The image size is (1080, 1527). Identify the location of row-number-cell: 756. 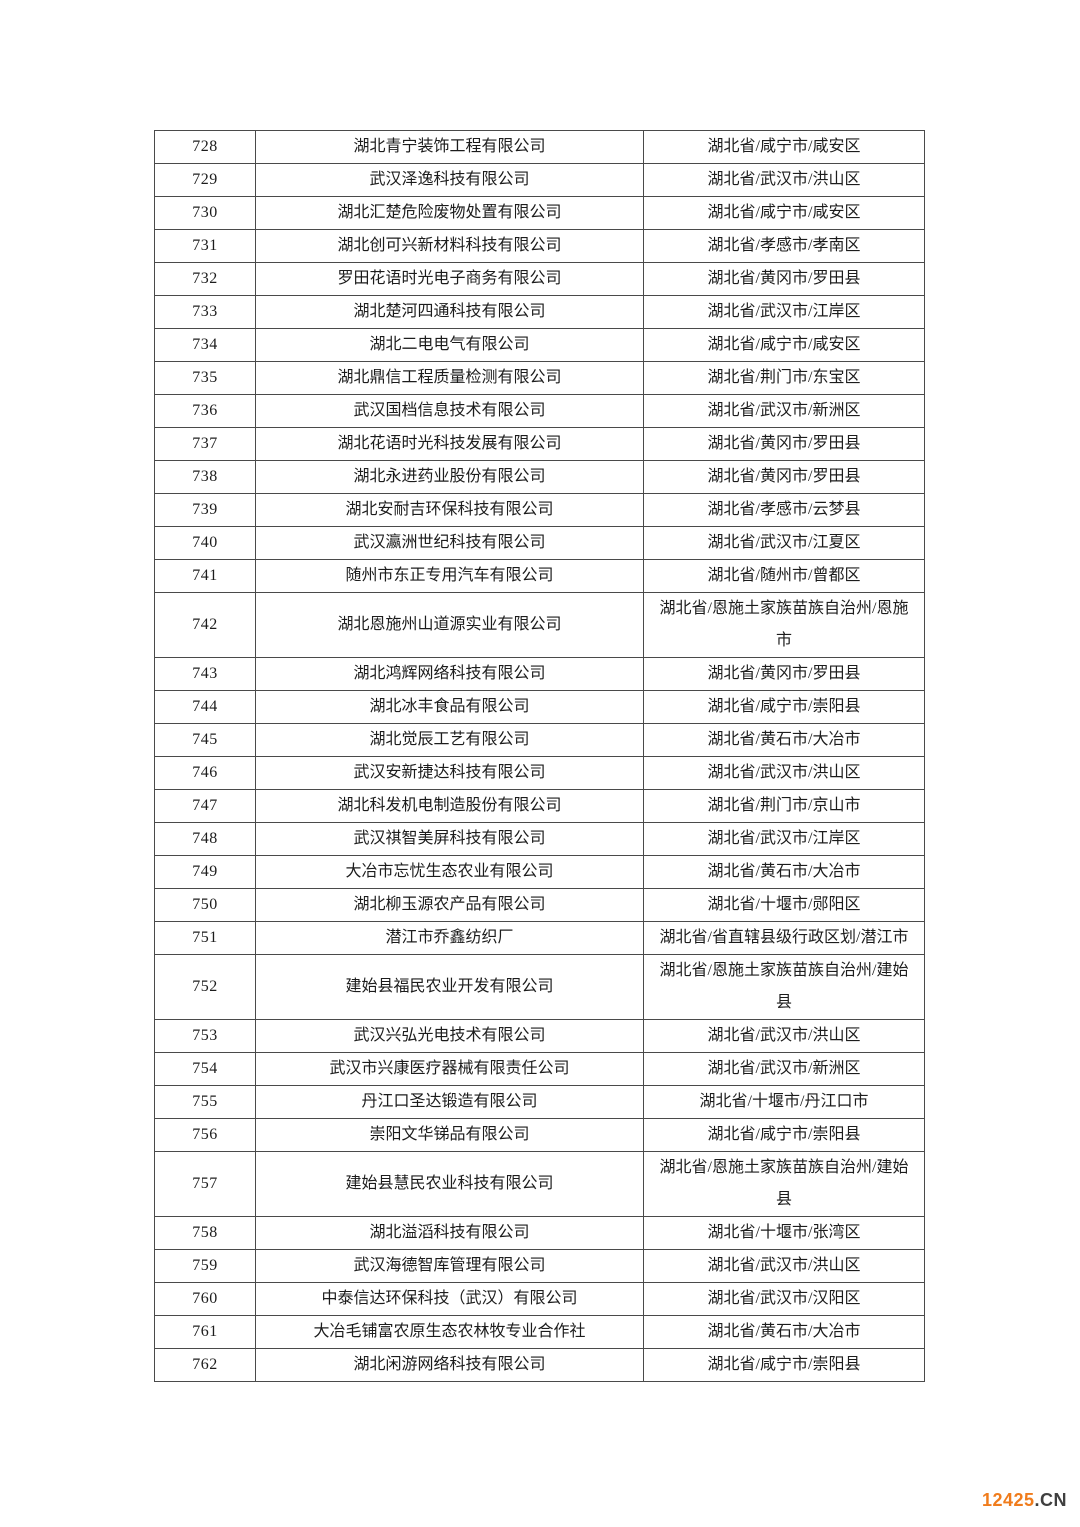
(205, 1135).